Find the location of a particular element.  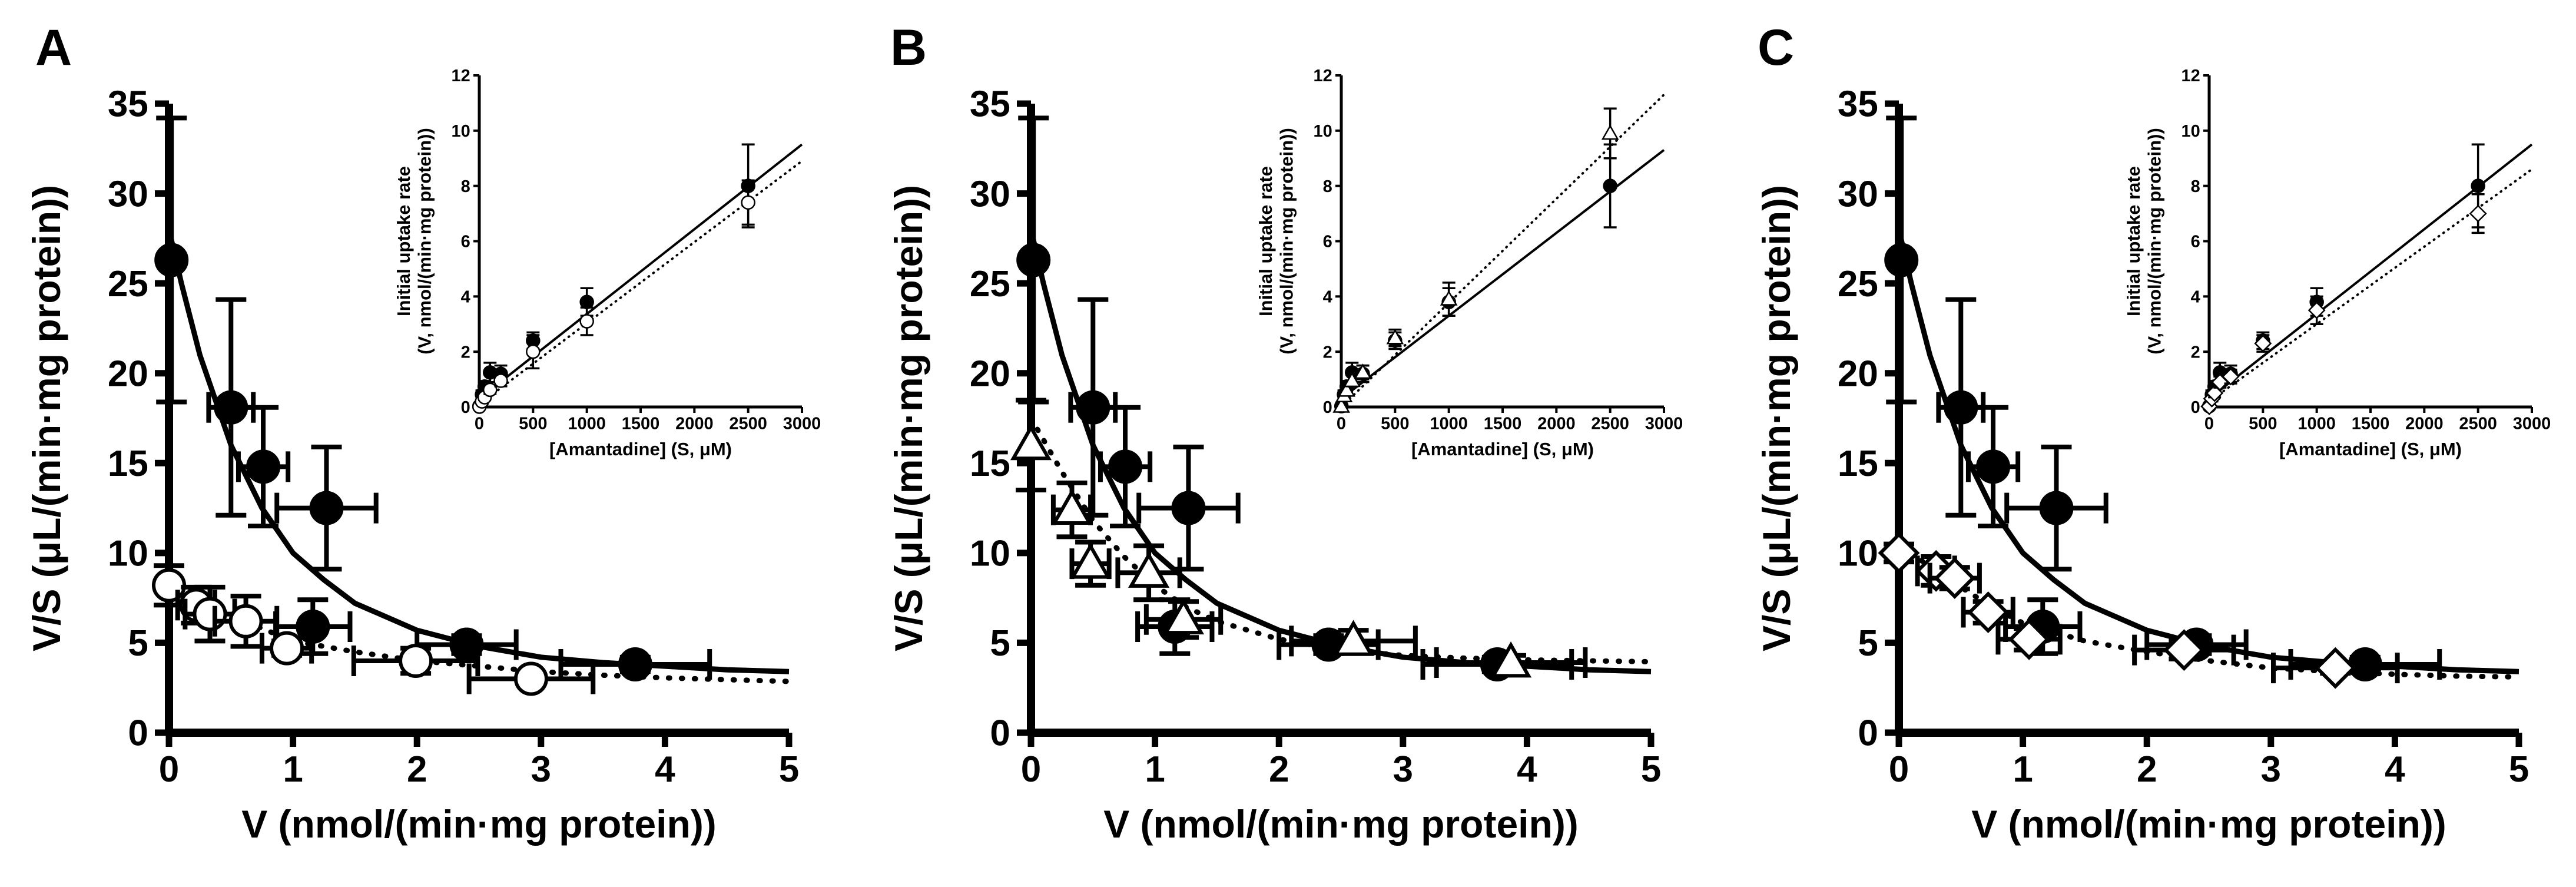

fit-line is located at coordinates (1502, 251).